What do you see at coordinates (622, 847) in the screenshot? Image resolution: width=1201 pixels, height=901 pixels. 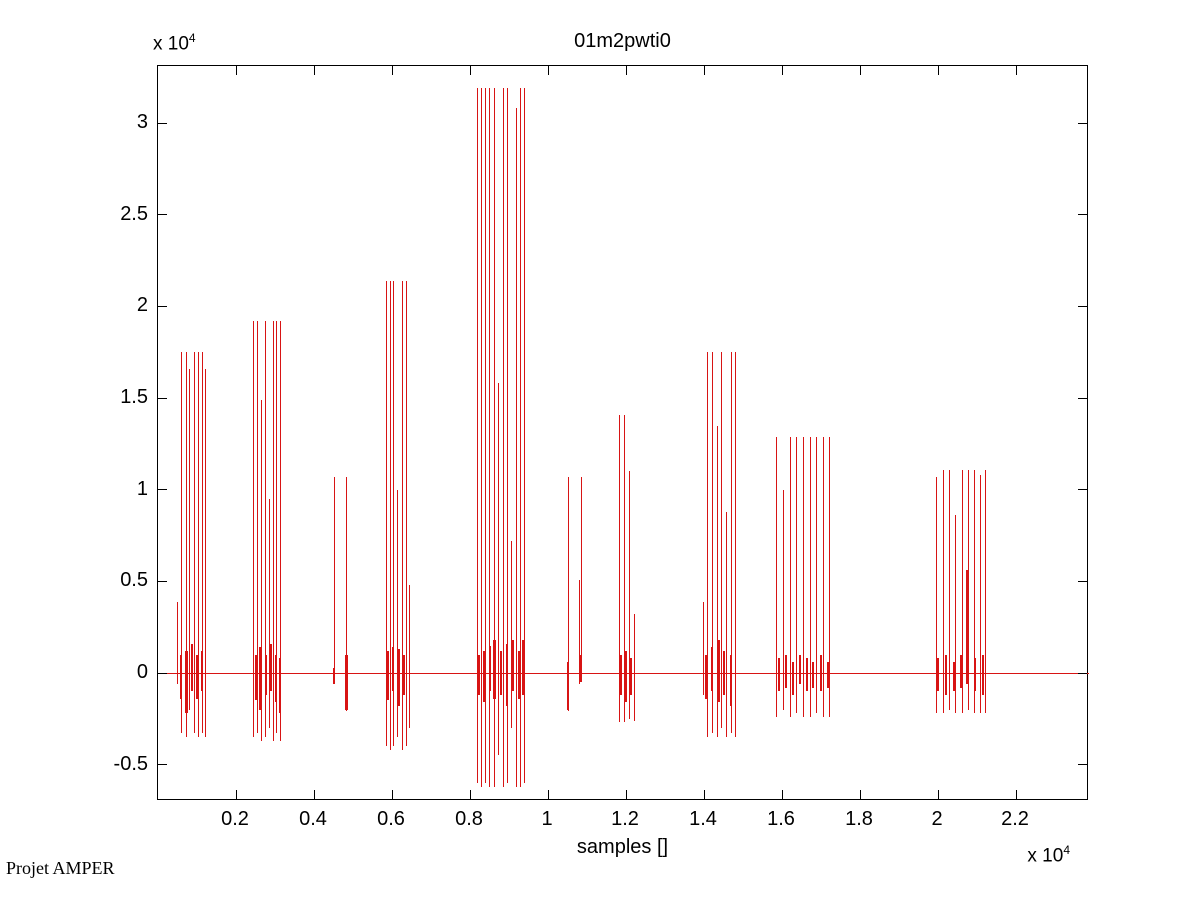 I see `x-axis-label: samples []` at bounding box center [622, 847].